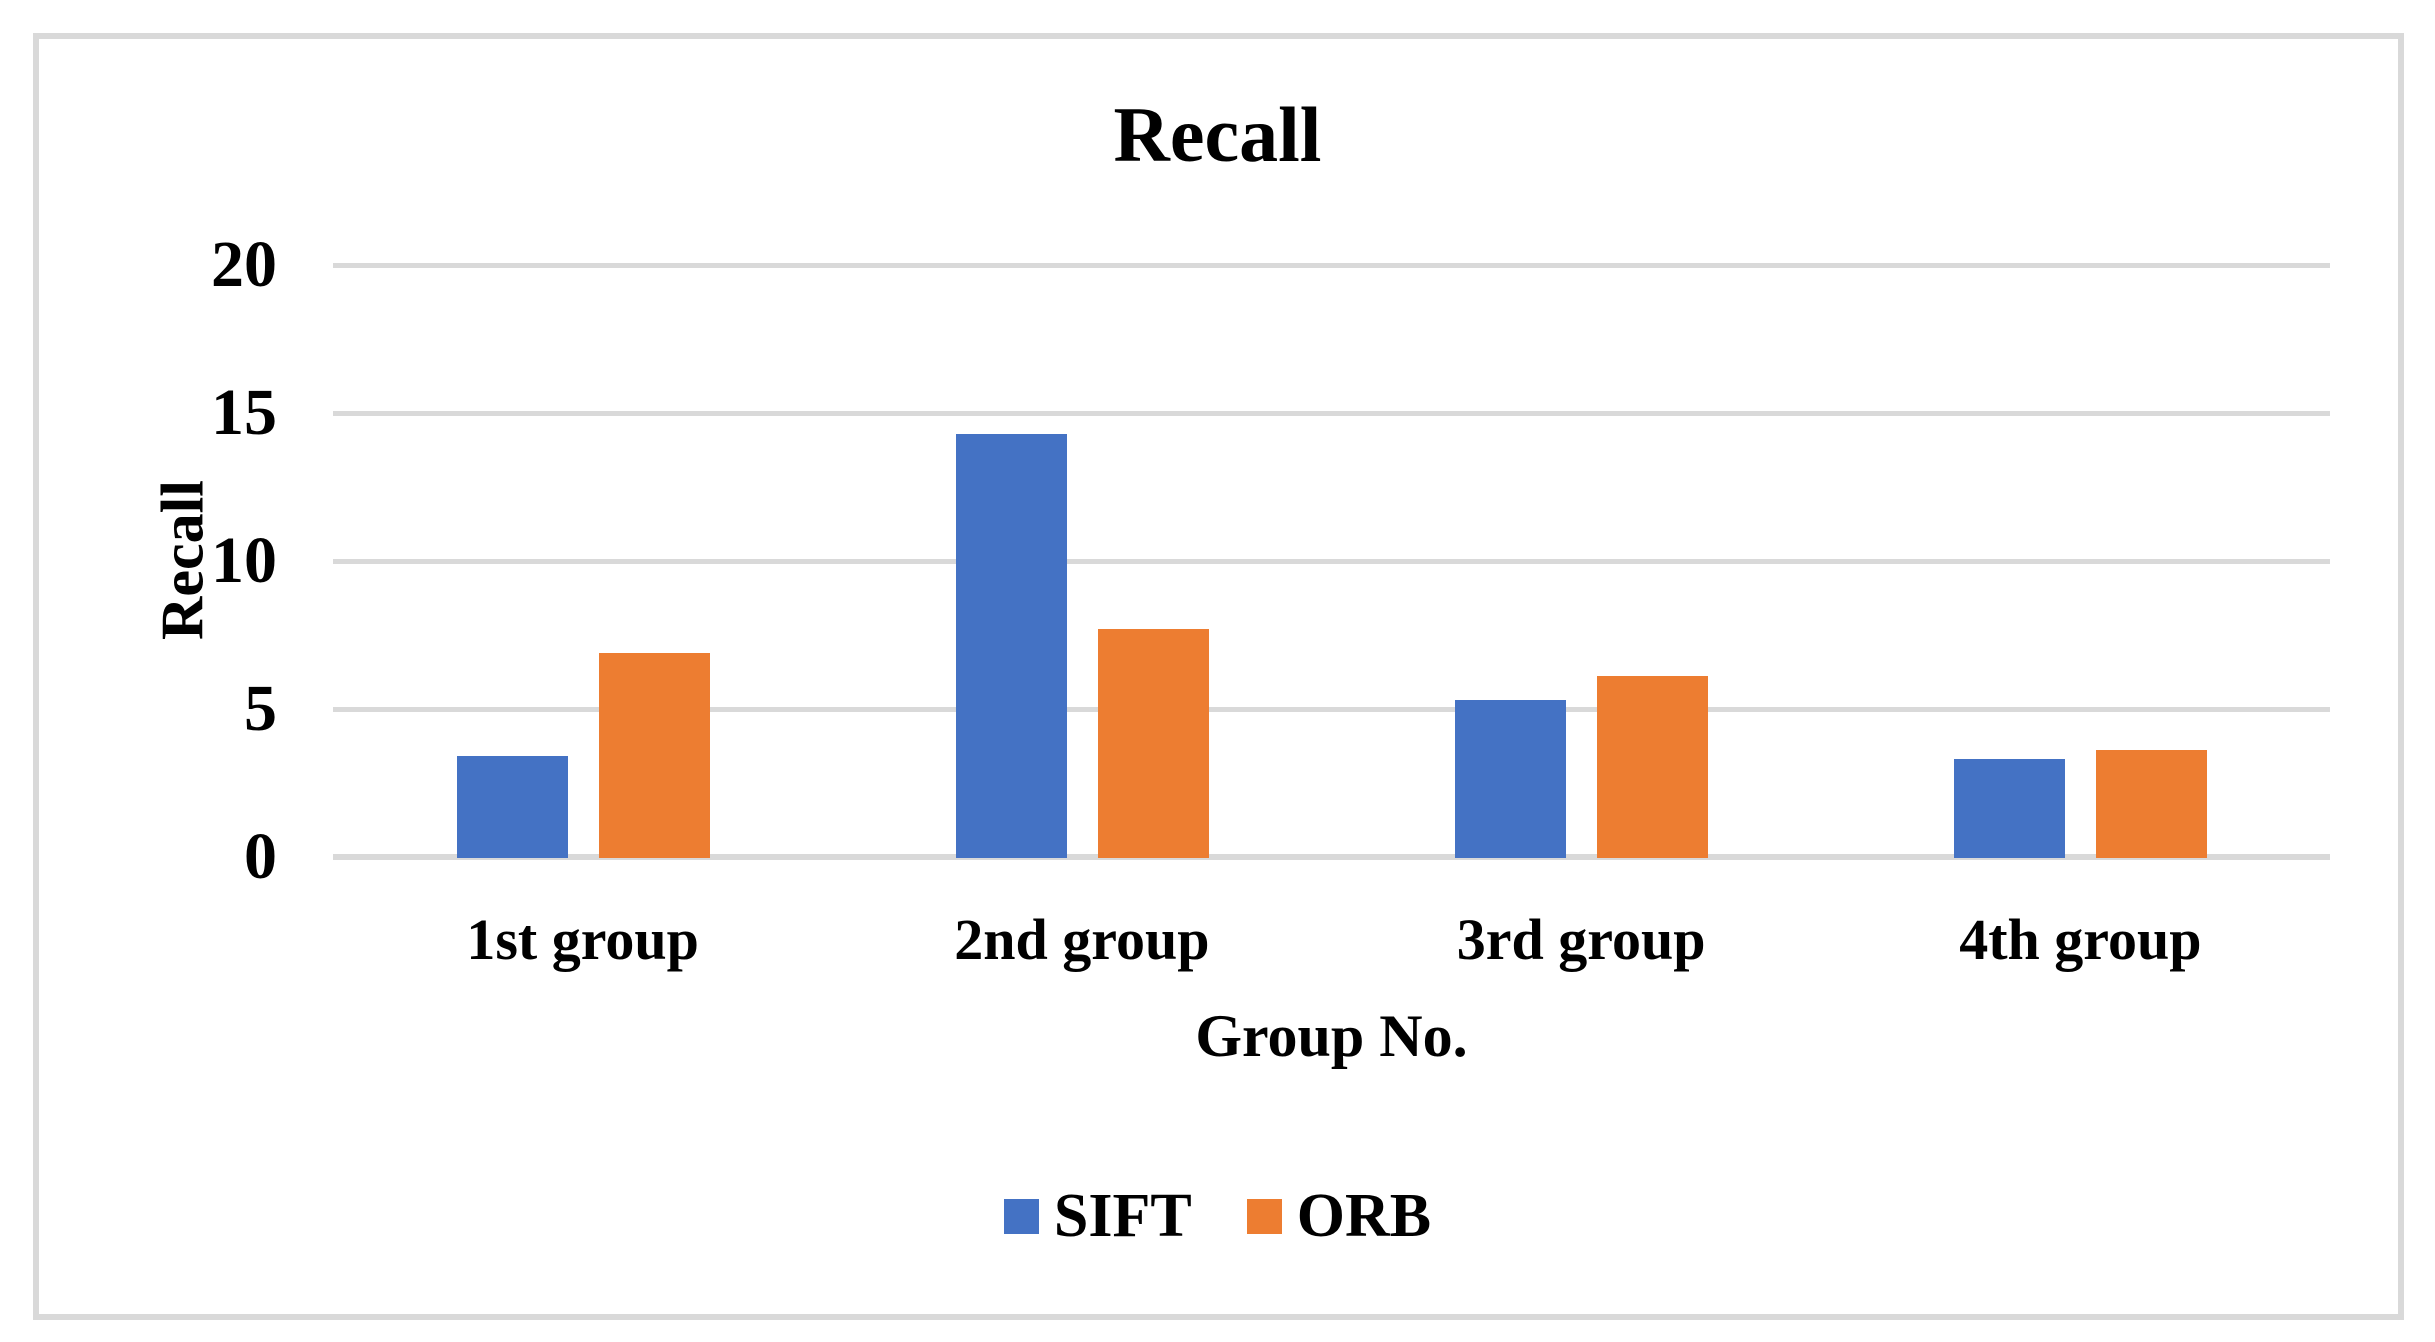 This screenshot has height=1342, width=2435. Describe the element at coordinates (260, 856) in the screenshot. I see `y-tick-label: 0` at that location.